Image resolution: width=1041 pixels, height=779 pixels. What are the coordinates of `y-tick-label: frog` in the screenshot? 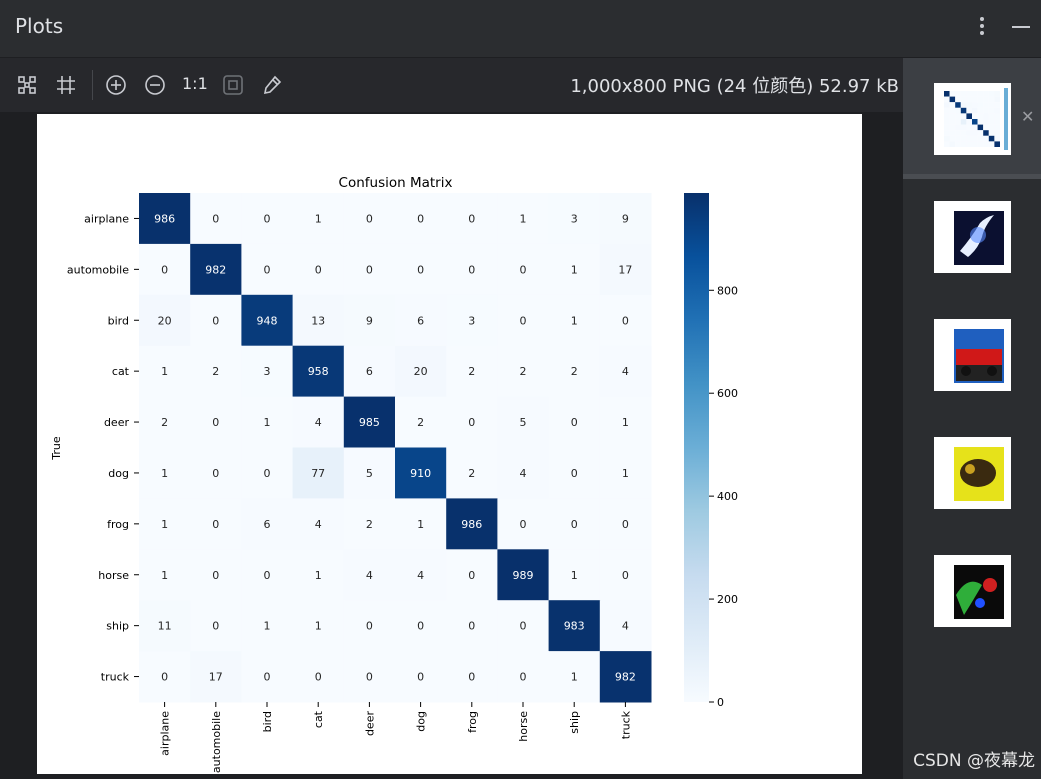 It's located at (118, 524).